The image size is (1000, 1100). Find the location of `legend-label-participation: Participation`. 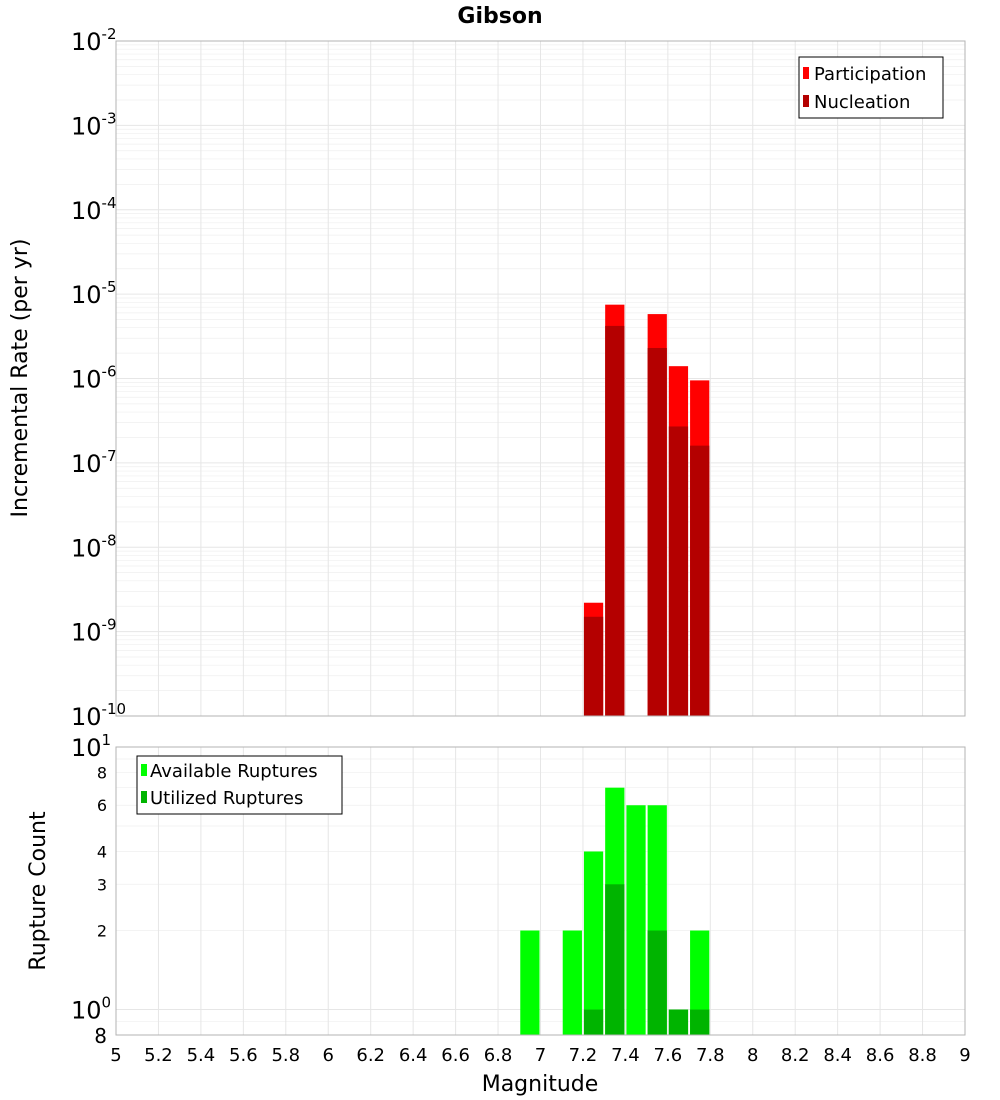

legend-label-participation: Participation is located at coordinates (870, 74).